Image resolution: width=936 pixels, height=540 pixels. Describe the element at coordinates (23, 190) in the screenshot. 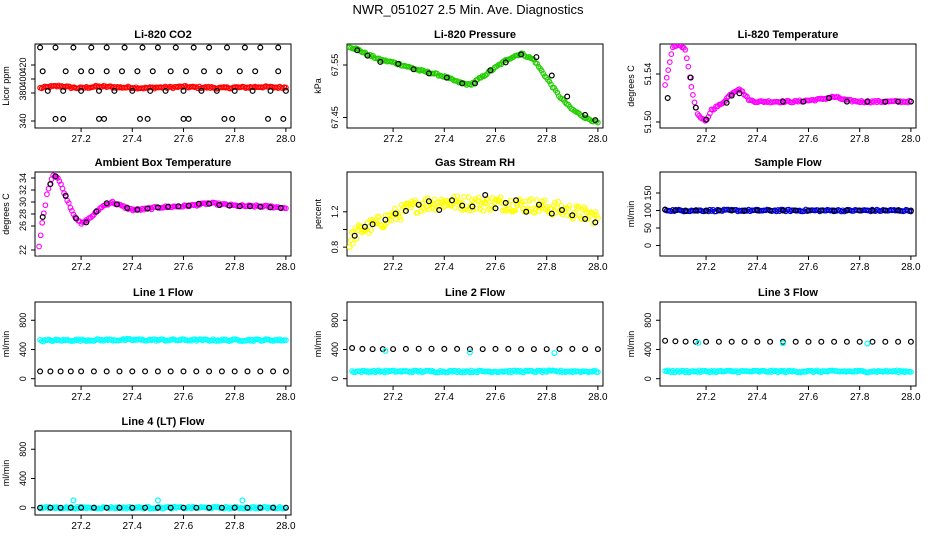

I see `y-tick-label: 32` at that location.